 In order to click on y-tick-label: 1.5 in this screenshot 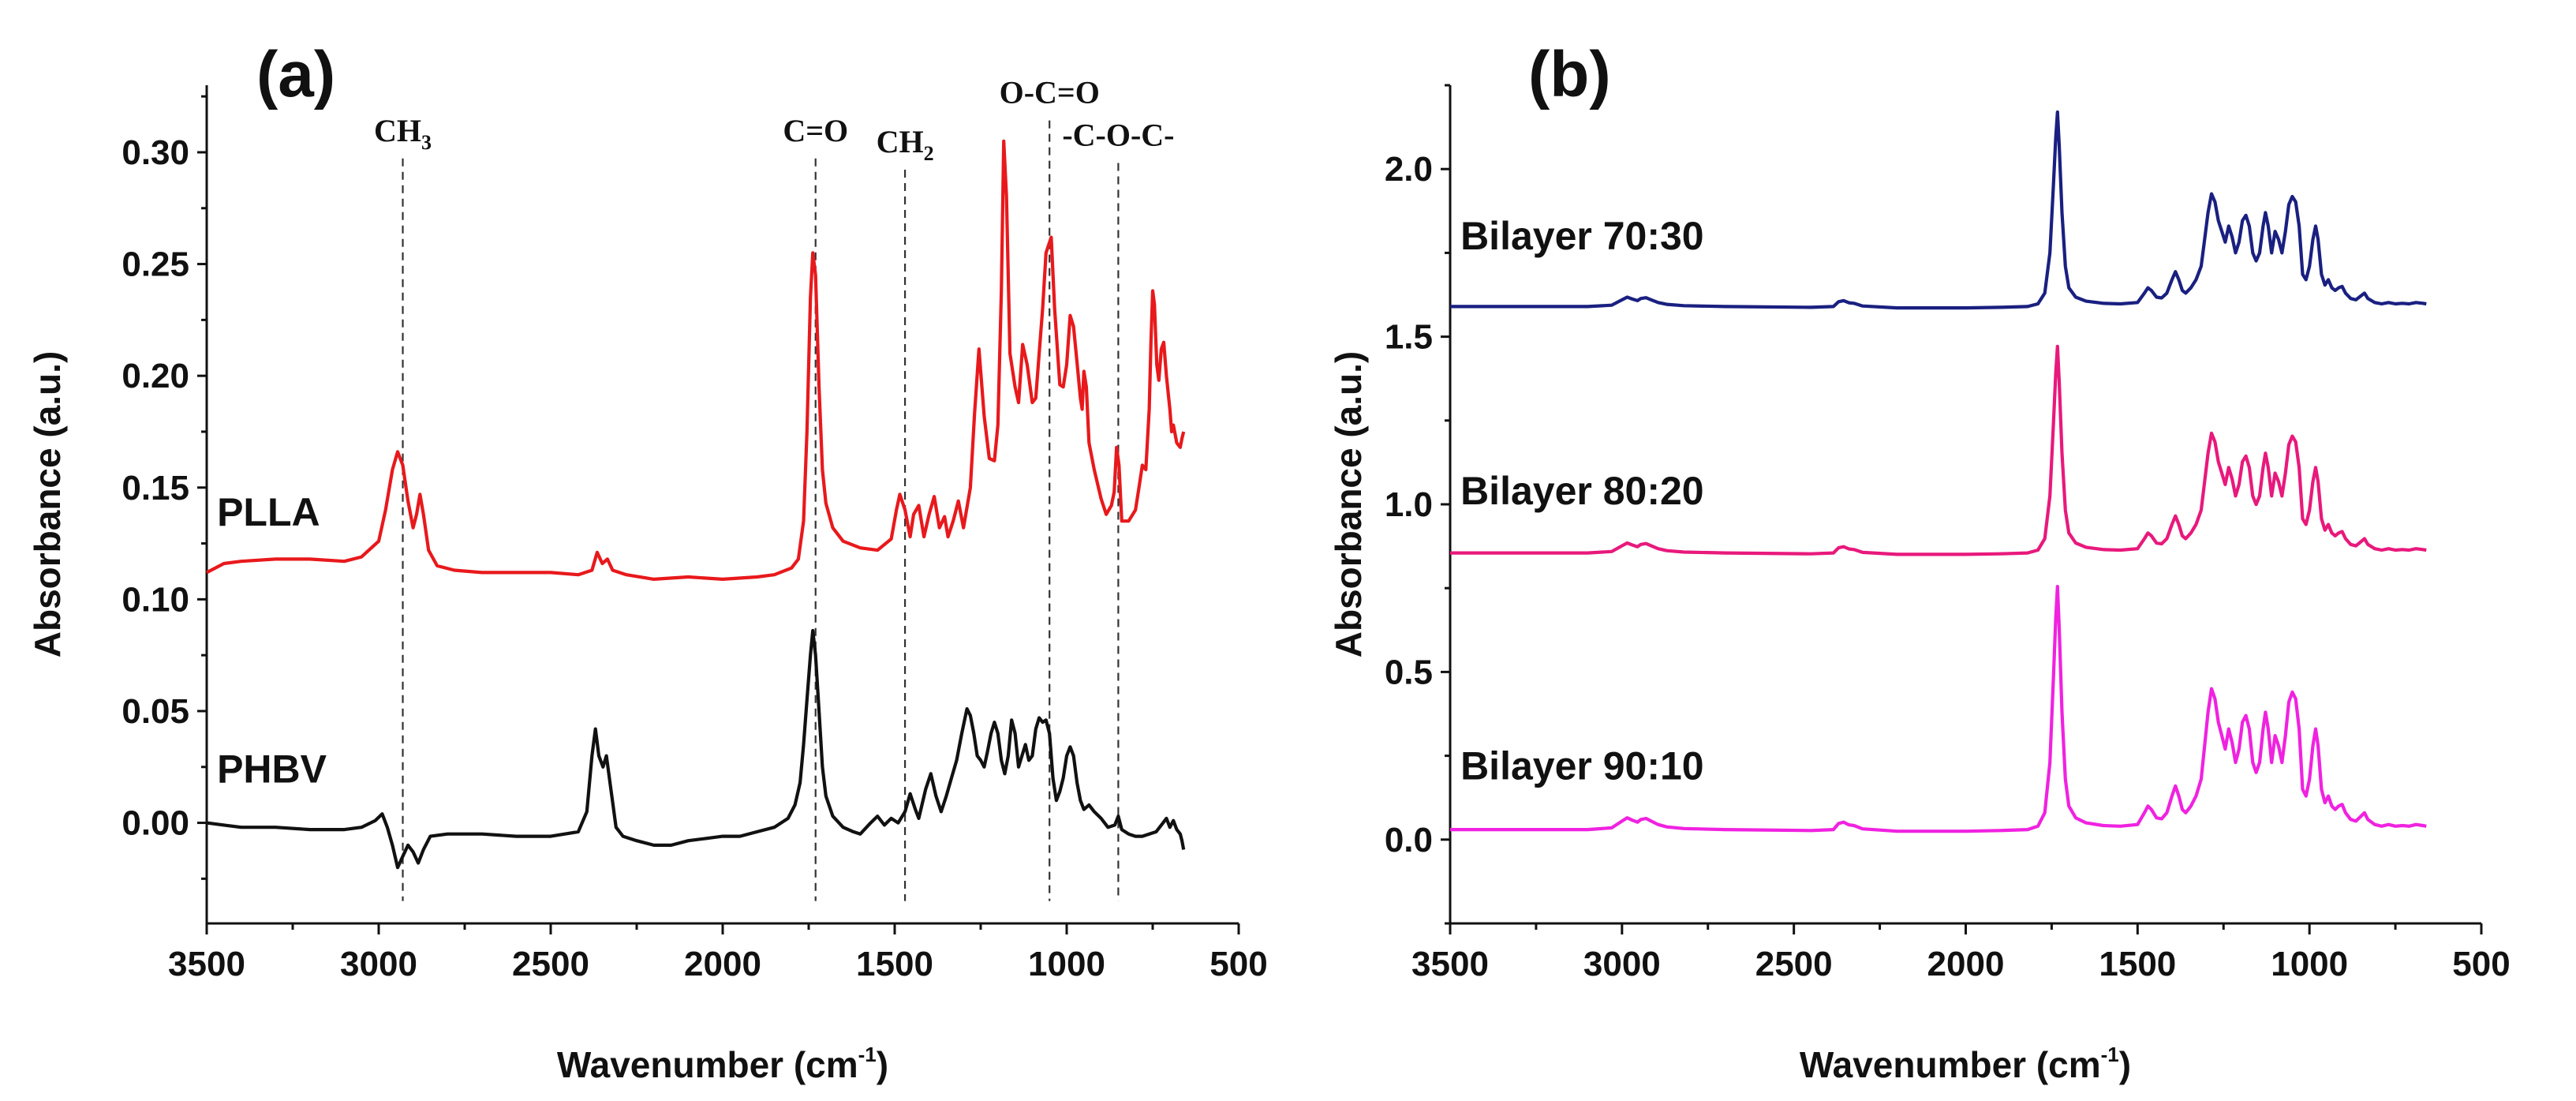, I will do `click(1409, 337)`.